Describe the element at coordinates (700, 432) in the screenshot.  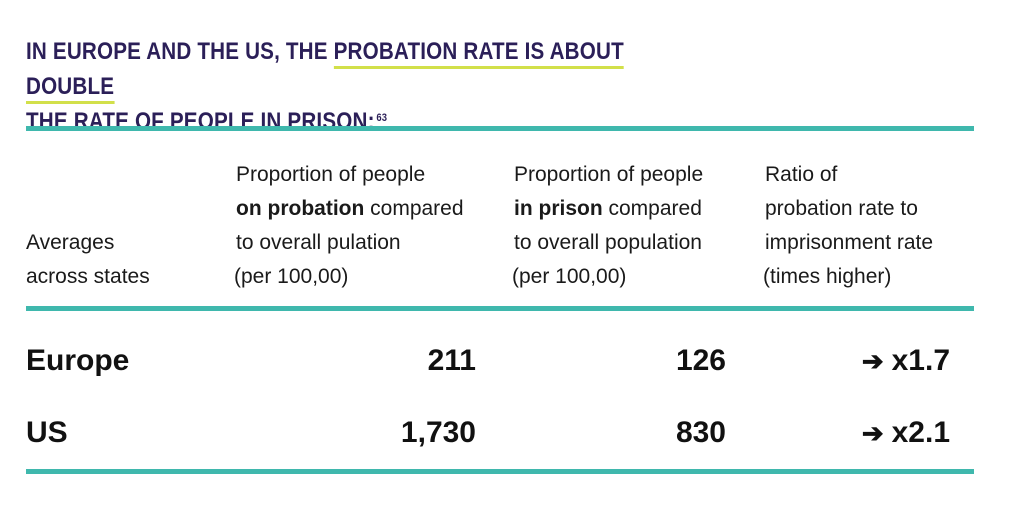
I see `us-prison-value: 830` at that location.